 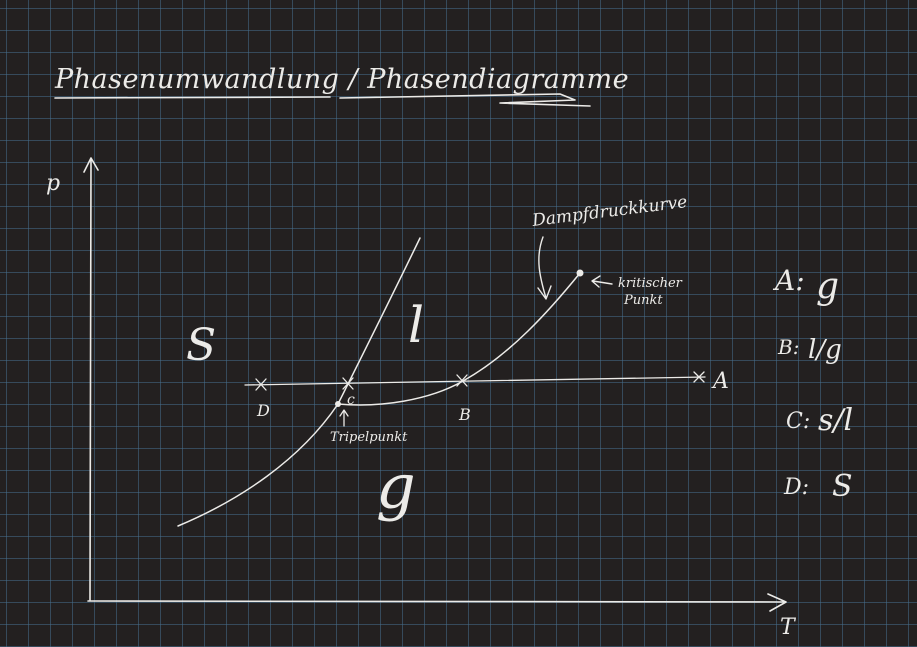 I want to click on critical-point-label-line1: kritischer, so click(x=650, y=283).